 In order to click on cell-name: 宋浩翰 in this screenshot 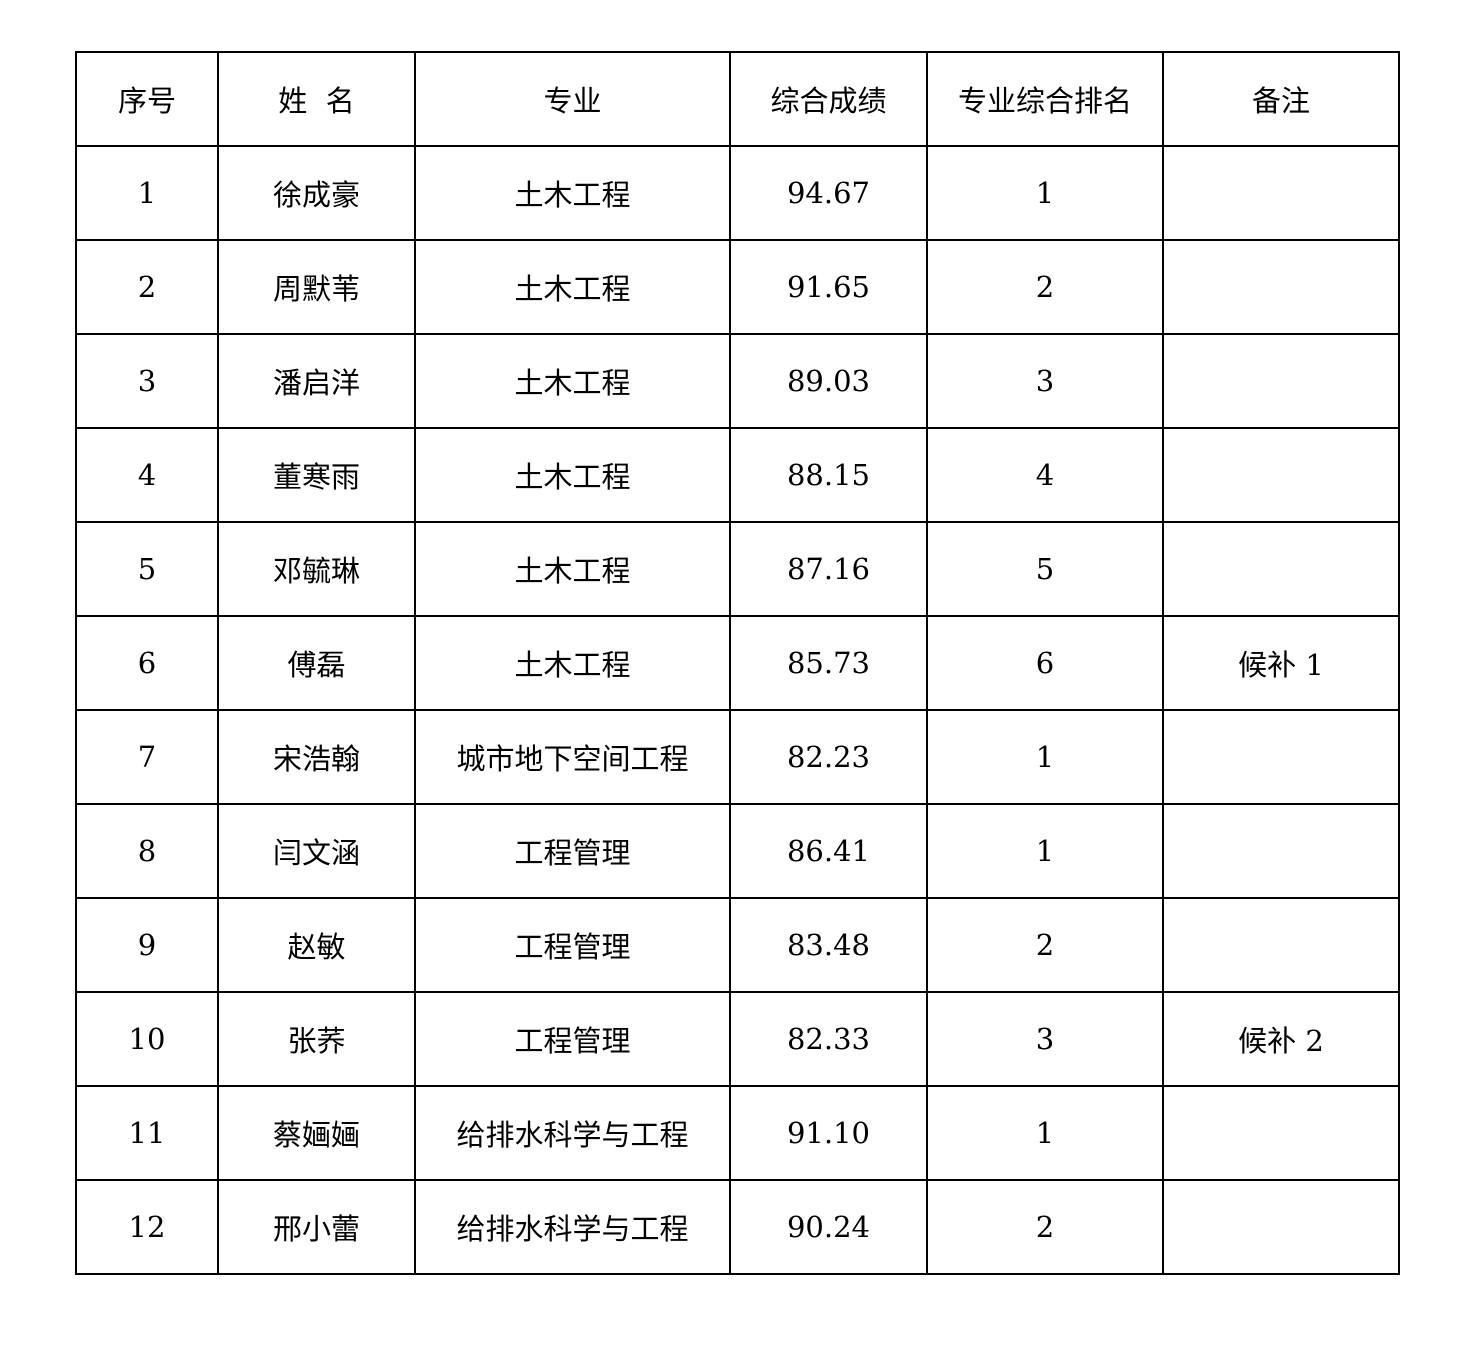, I will do `click(316, 757)`.